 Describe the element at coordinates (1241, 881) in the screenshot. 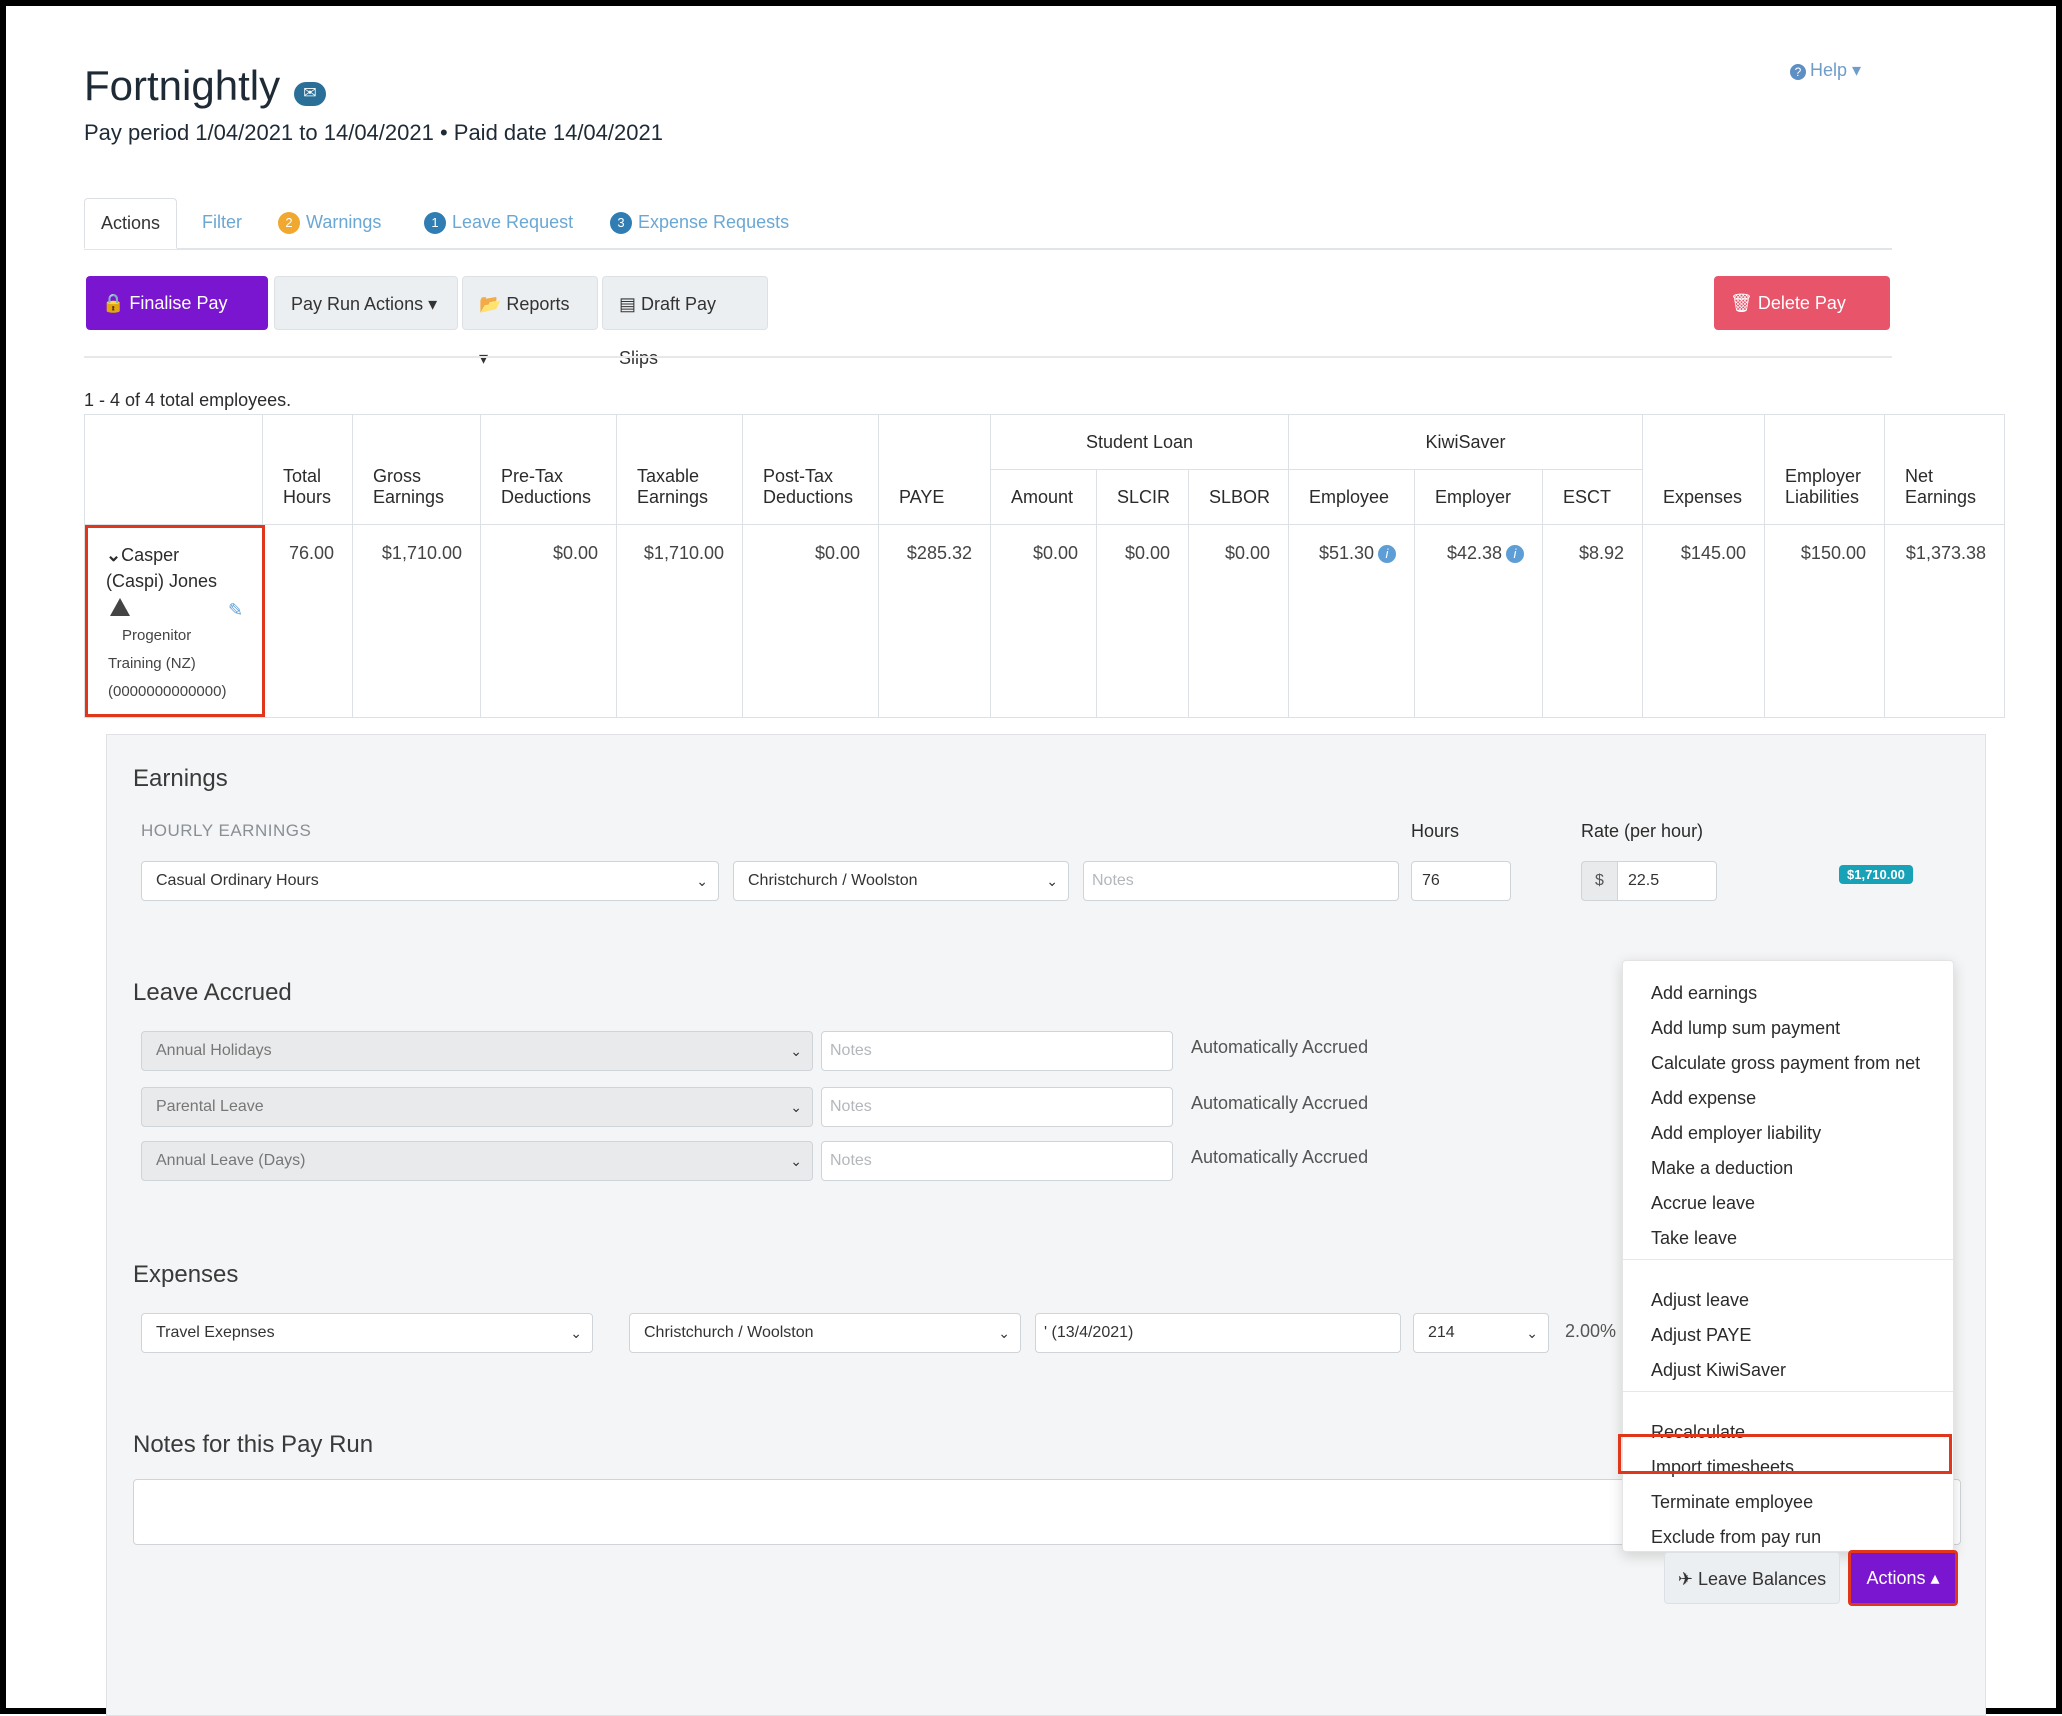

I see `earnings-notes-input: Notes` at that location.